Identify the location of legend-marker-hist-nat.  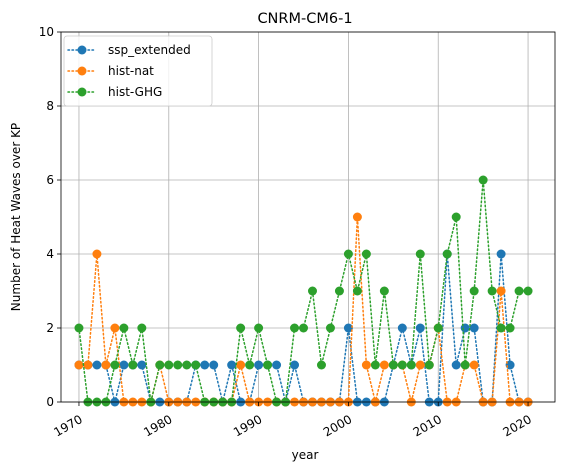
(82, 71).